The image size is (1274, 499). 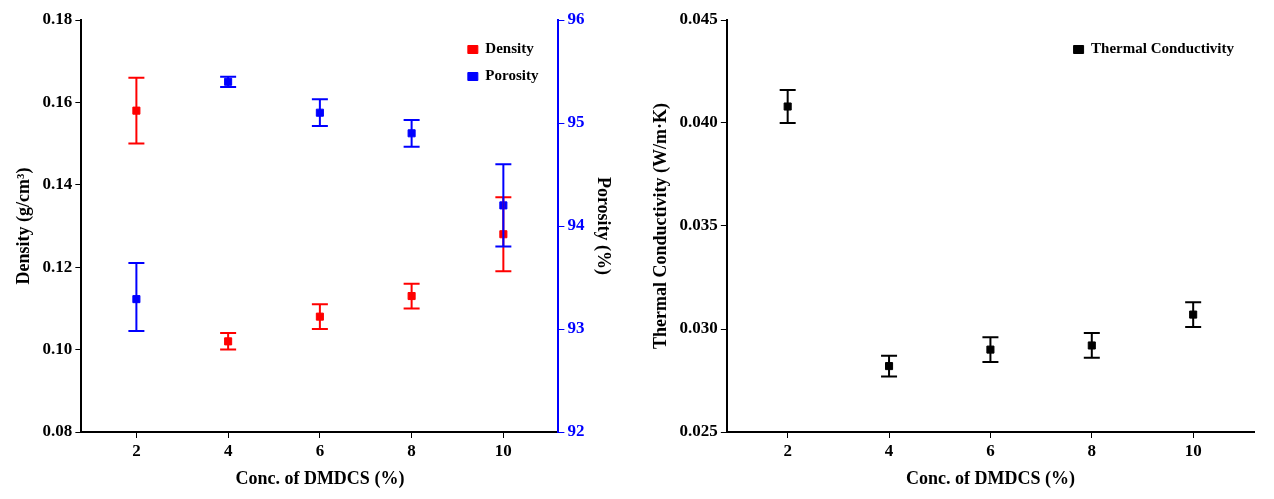 What do you see at coordinates (698, 225) in the screenshot?
I see `y-tick-label: 0.035` at bounding box center [698, 225].